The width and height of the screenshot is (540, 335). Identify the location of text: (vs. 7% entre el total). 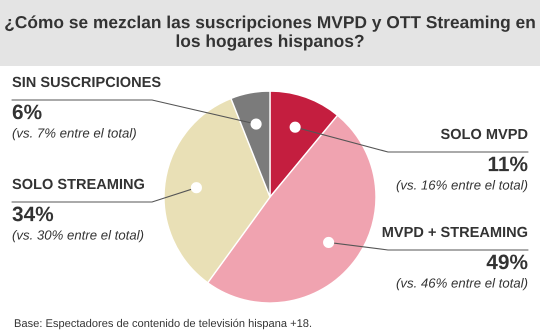
(74, 134).